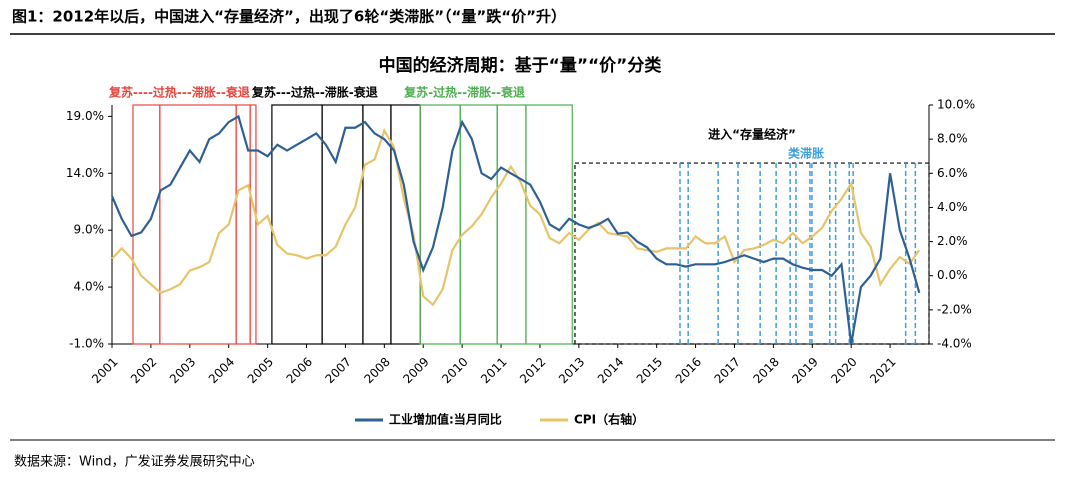 The image size is (1080, 485). What do you see at coordinates (804, 370) in the screenshot?
I see `x-tick-label: 2019` at bounding box center [804, 370].